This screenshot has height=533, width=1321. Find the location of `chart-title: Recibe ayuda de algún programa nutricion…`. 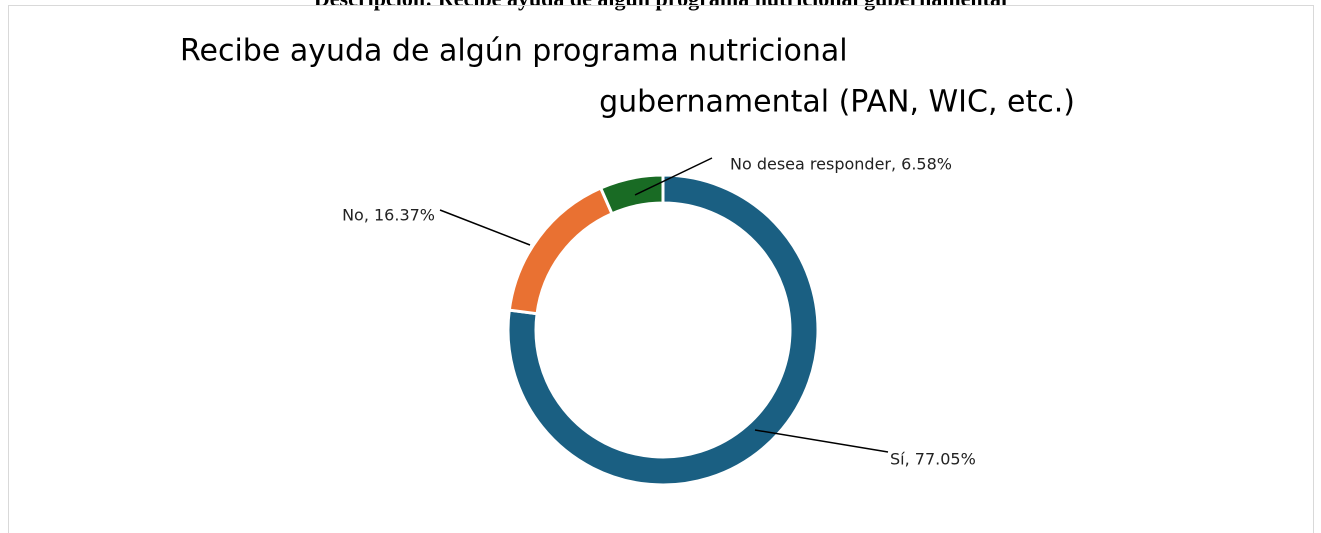

chart-title: Recibe ayuda de algún programa nutricion… is located at coordinates (514, 51).